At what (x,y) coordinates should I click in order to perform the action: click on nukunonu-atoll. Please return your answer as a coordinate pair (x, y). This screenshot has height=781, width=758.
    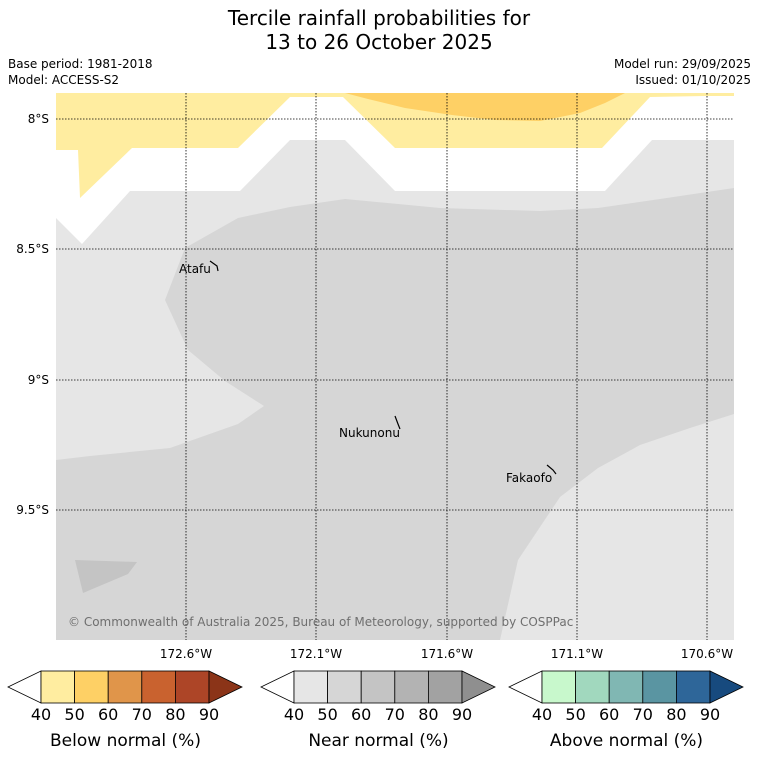
    Looking at the image, I should click on (397, 422).